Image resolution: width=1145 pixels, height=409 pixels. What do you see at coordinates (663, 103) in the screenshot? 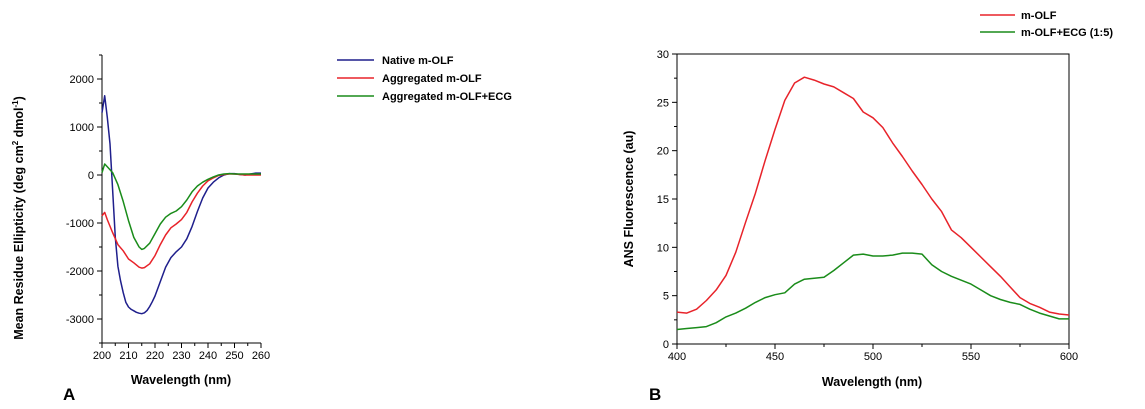
I see `b-y-tick-label: 25` at bounding box center [663, 103].